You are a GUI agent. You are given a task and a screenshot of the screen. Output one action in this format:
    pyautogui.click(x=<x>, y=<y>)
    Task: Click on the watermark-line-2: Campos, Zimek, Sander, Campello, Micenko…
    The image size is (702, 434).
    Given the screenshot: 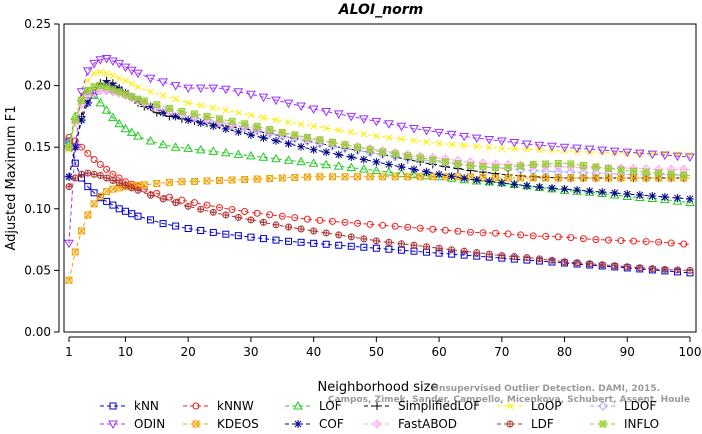 What is the action you would take?
    pyautogui.click(x=509, y=400)
    